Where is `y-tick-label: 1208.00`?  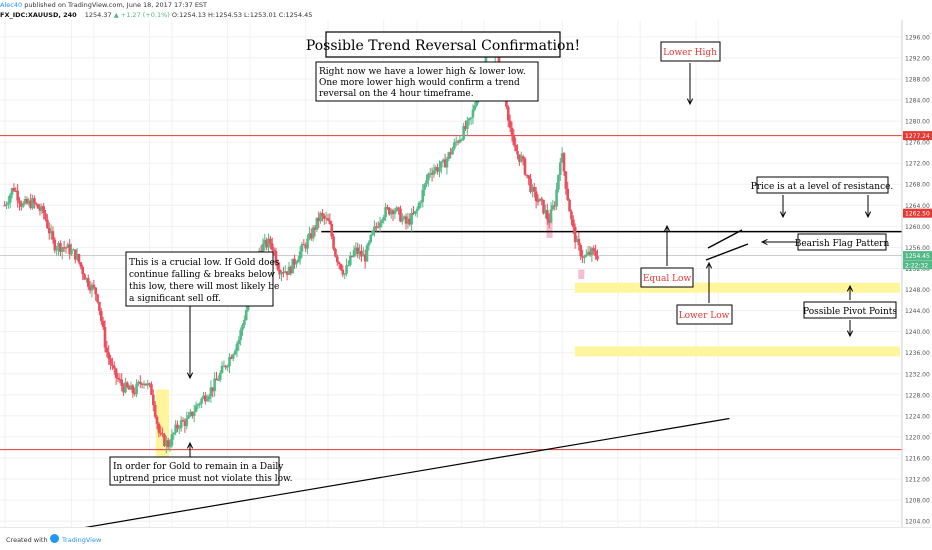 y-tick-label: 1208.00 is located at coordinates (917, 501).